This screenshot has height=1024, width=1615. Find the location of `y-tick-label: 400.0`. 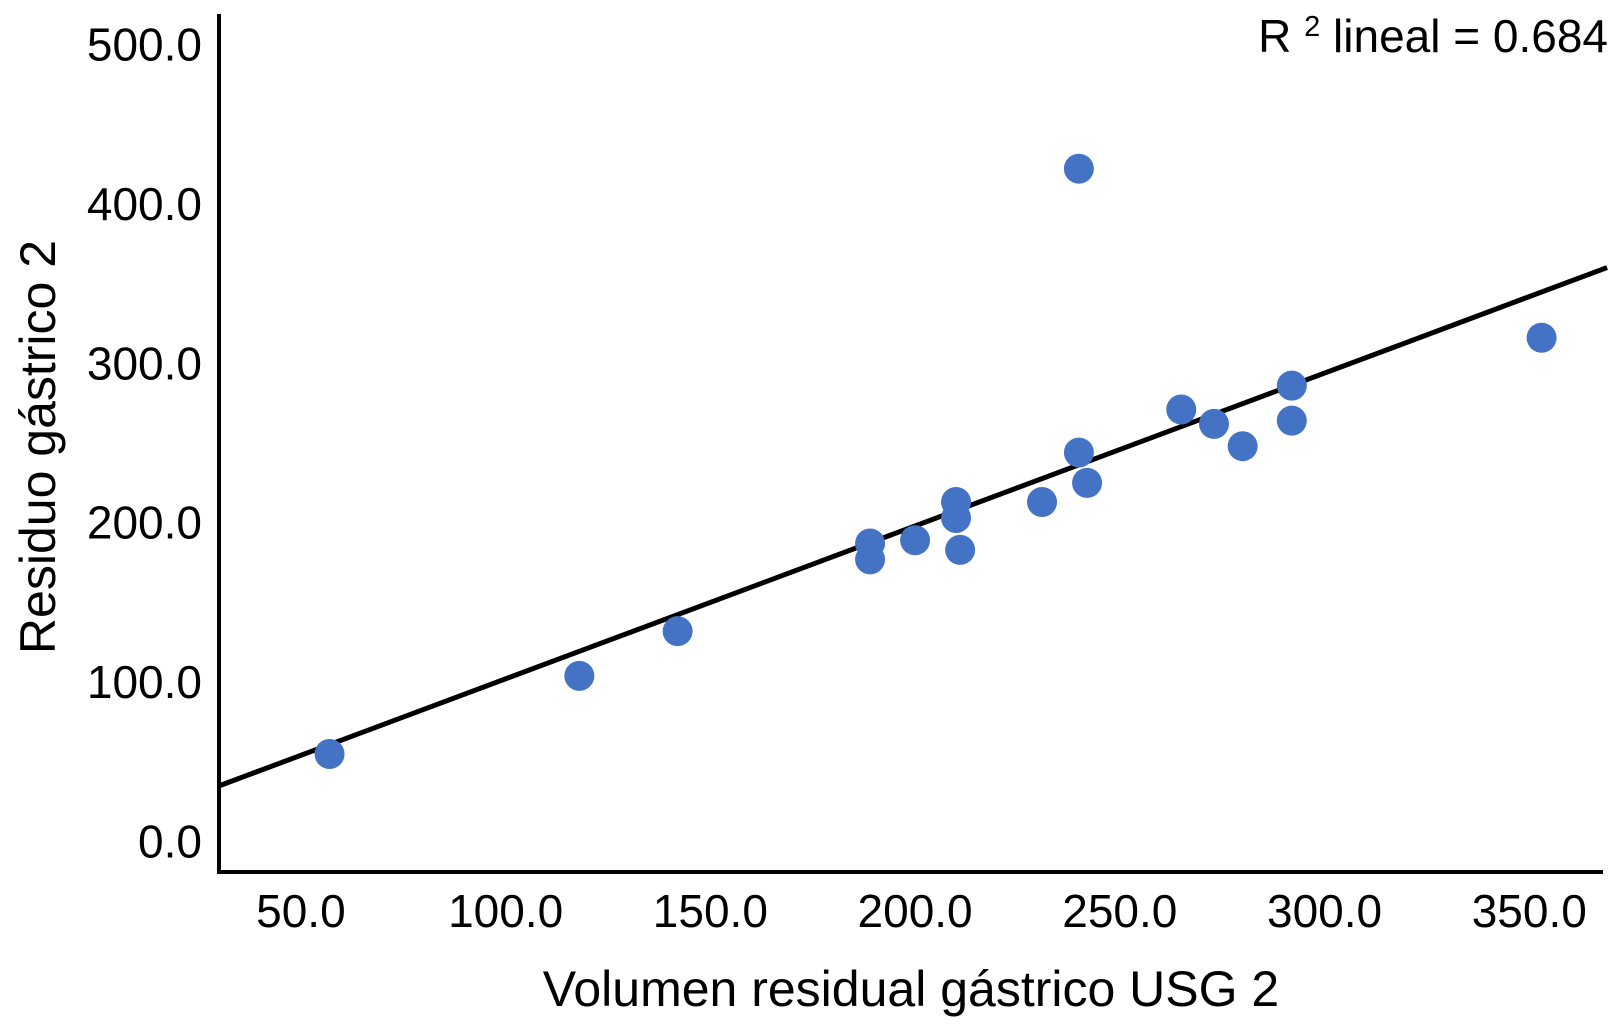

y-tick-label: 400.0 is located at coordinates (144, 204).